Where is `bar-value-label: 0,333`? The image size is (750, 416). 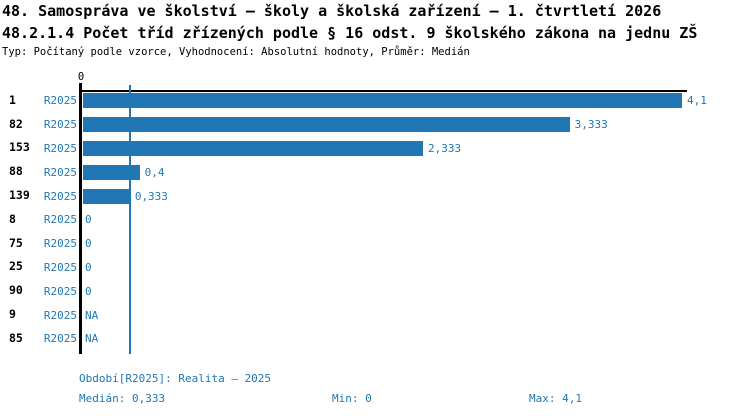 bar-value-label: 0,333 is located at coordinates (151, 196).